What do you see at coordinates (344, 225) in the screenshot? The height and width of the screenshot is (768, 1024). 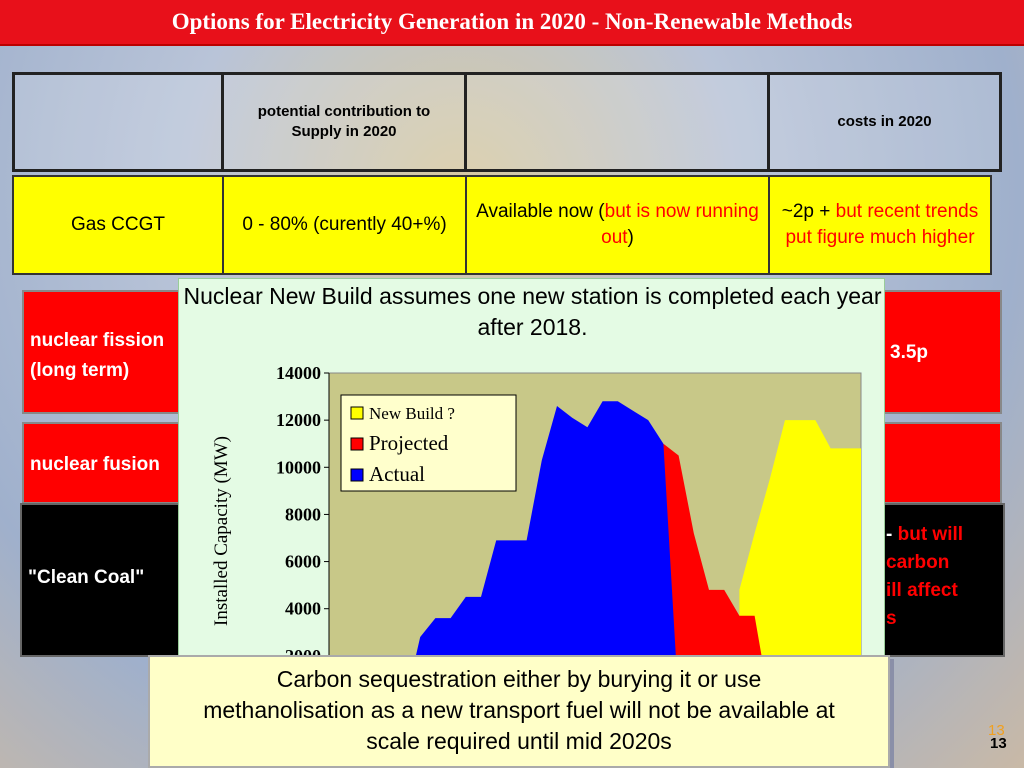 I see `cell: 0 - 80% (curently 40+%)` at bounding box center [344, 225].